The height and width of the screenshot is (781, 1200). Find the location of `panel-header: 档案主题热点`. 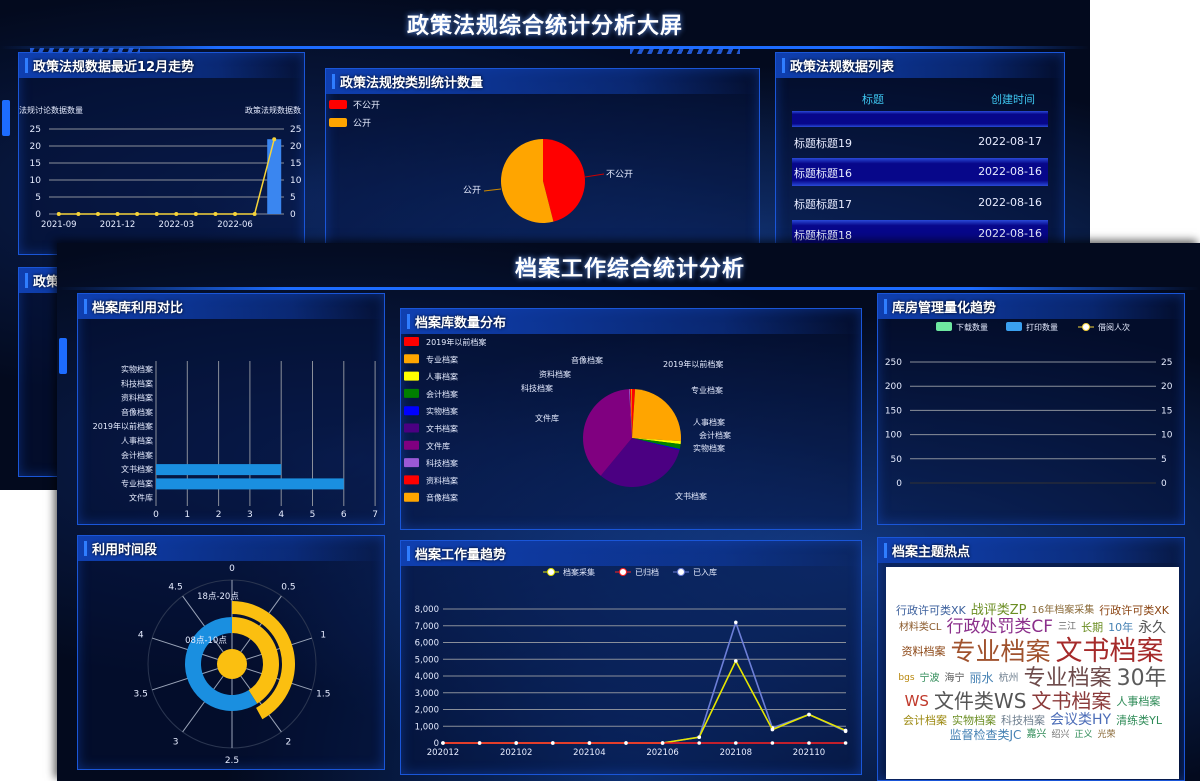

panel-header: 档案主题热点 is located at coordinates (1031, 550).